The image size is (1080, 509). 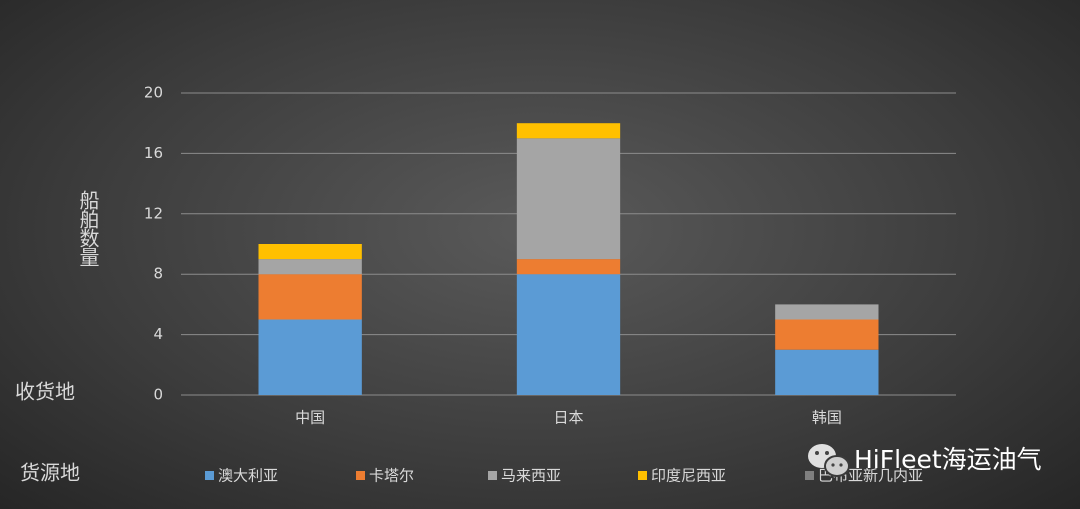 I want to click on legend-label: 澳大利亚, so click(x=248, y=476).